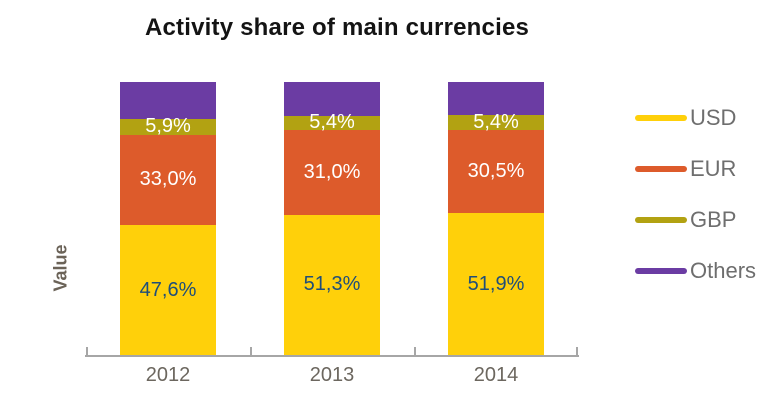  Describe the element at coordinates (168, 100) in the screenshot. I see `bar-segment-others-2012` at that location.